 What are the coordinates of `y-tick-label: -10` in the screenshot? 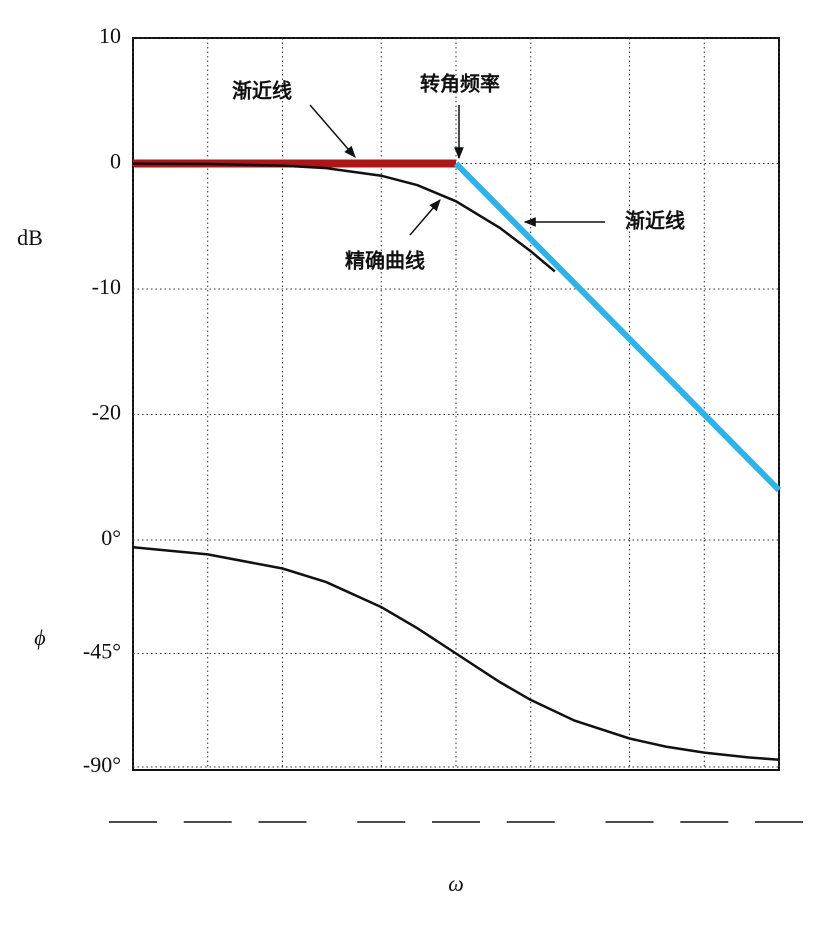 It's located at (106, 286).